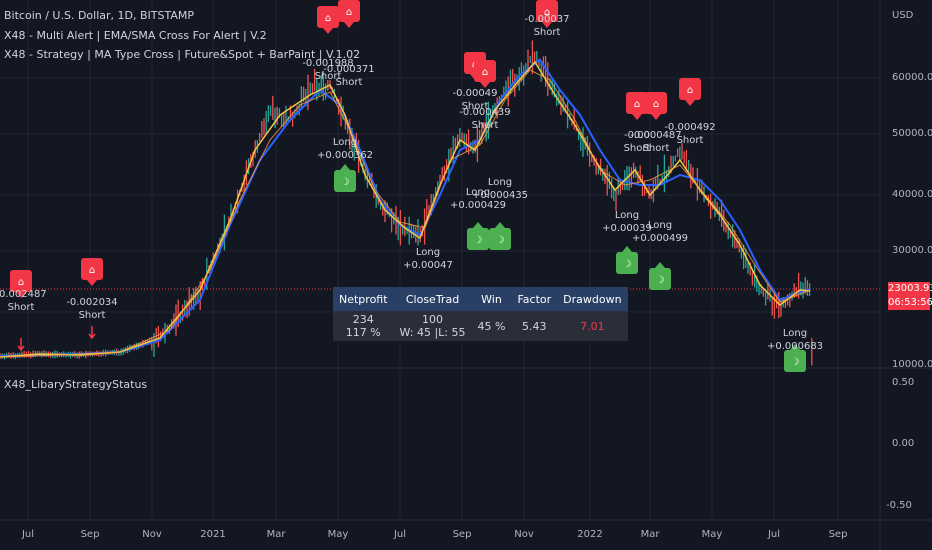  I want to click on countdown-label: 06:53:56, so click(910, 303).